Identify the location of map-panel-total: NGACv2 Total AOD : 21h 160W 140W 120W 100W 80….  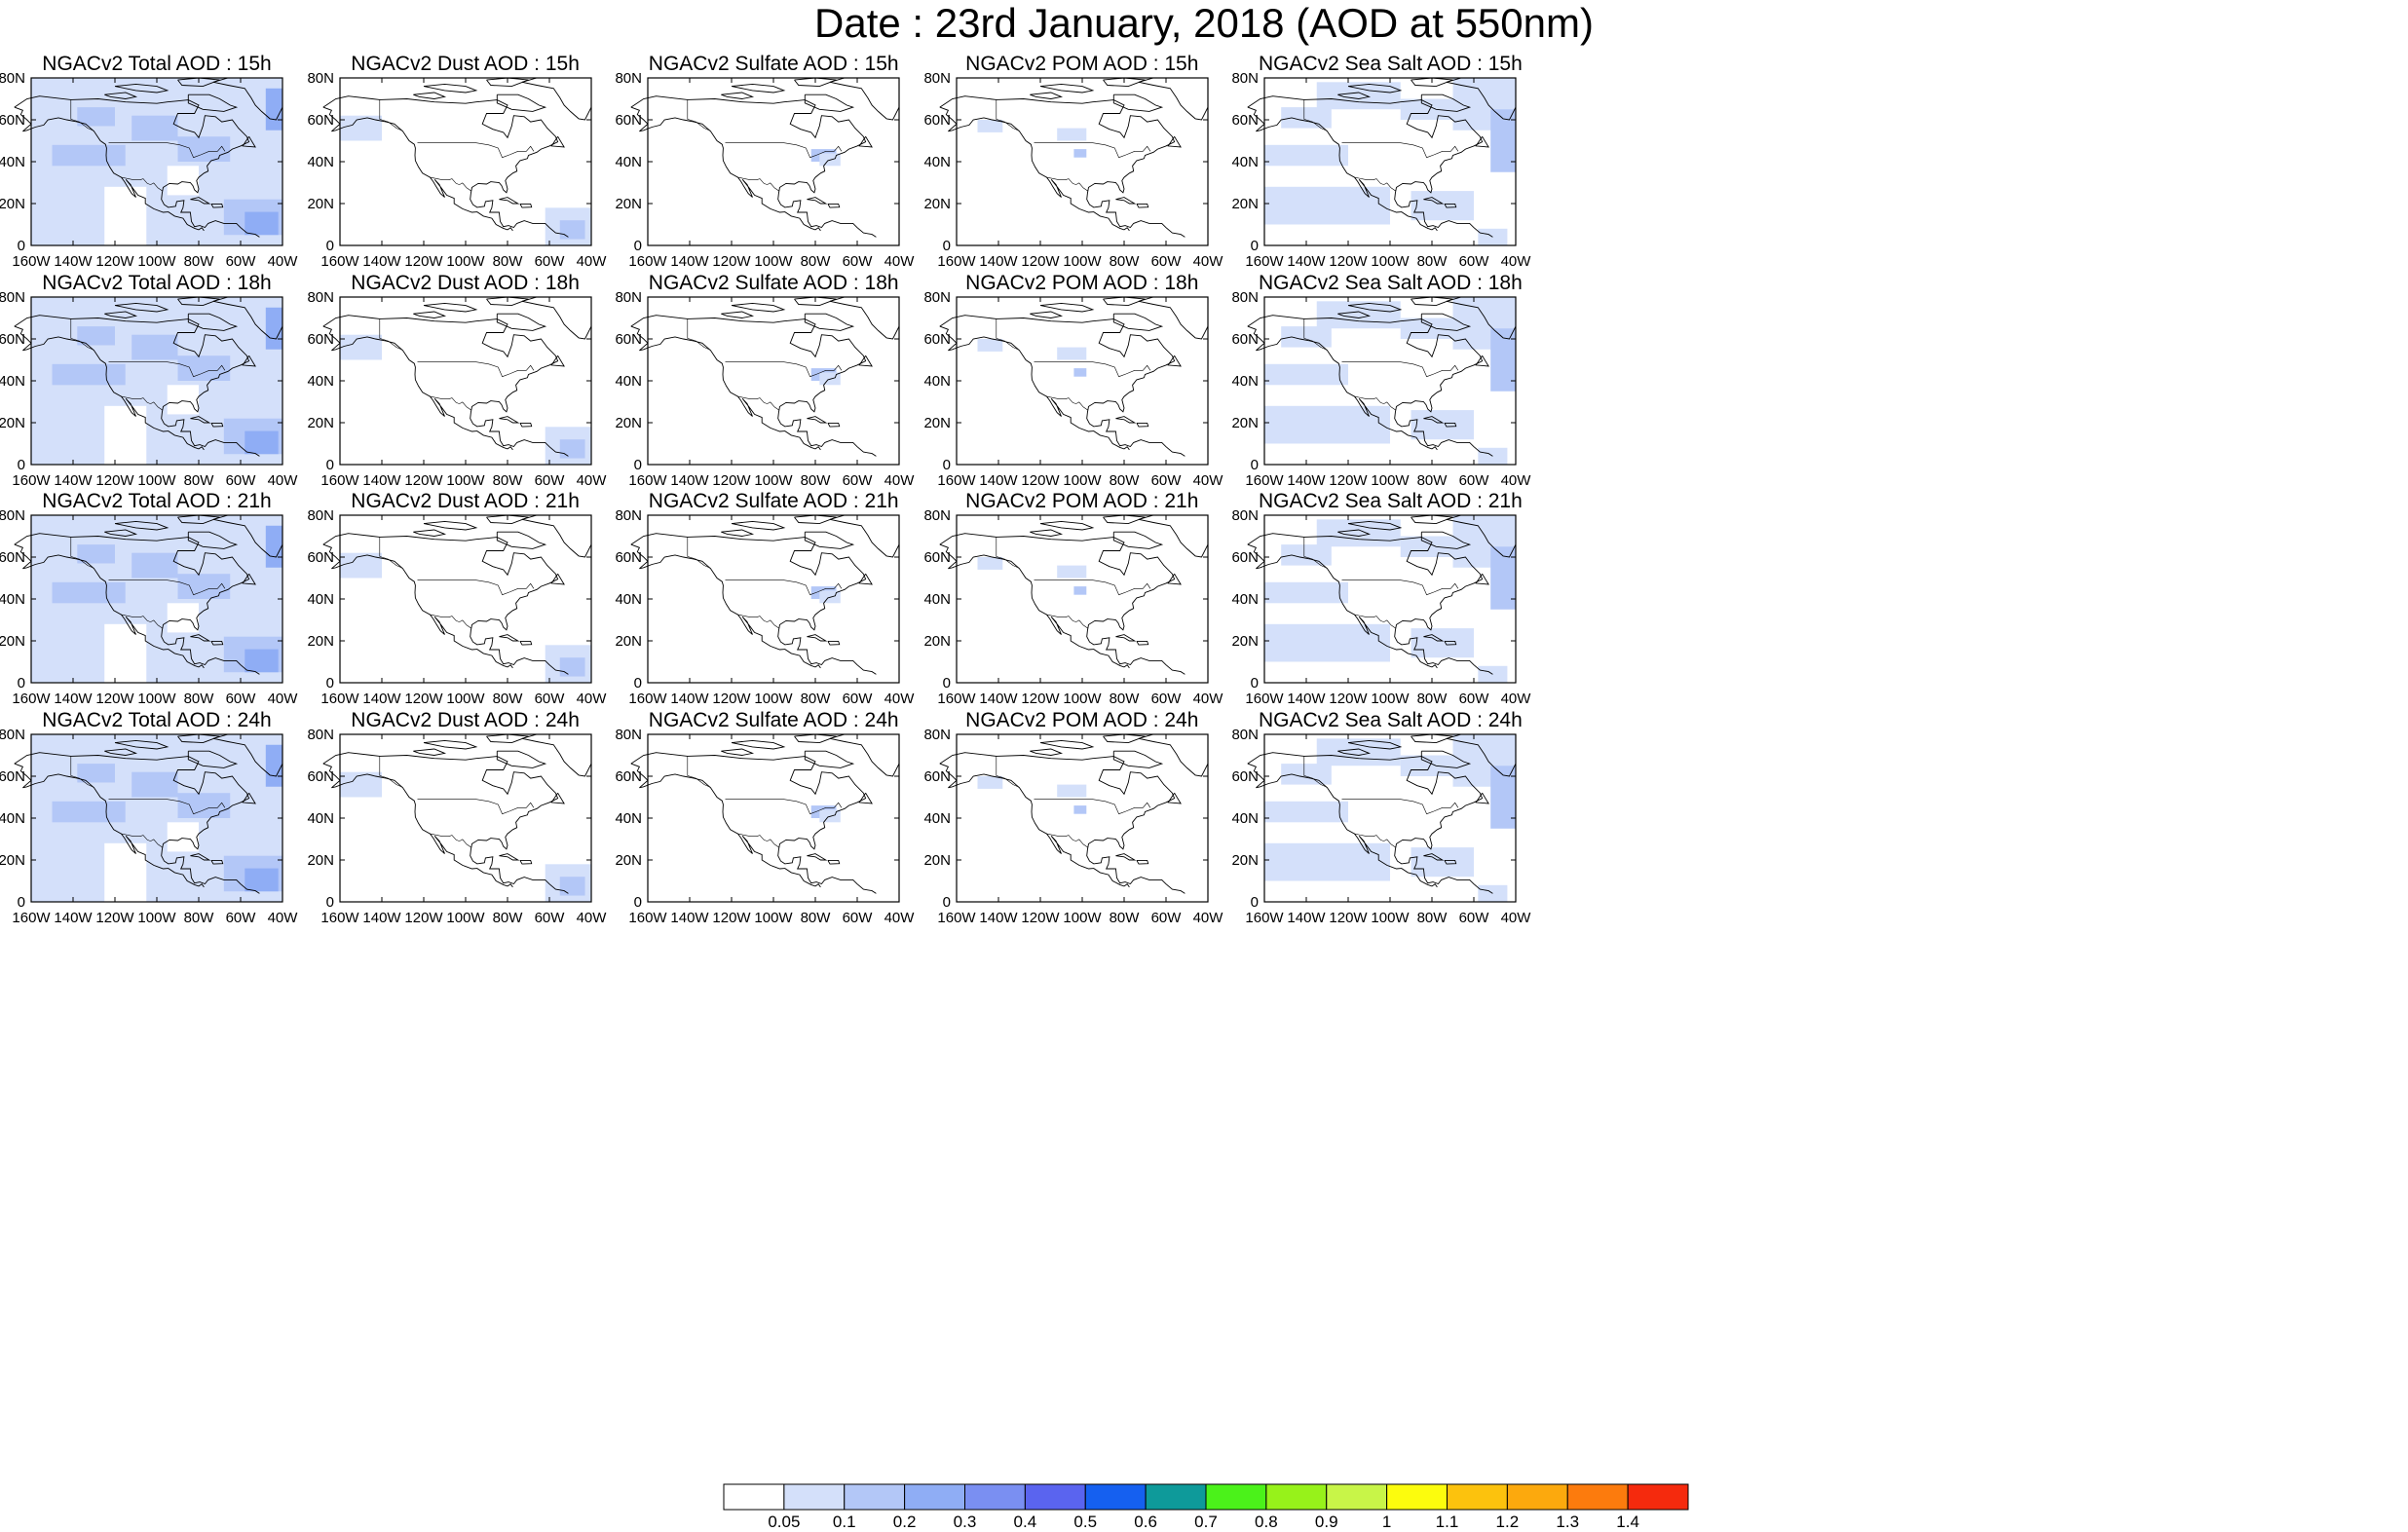
(229, 666).